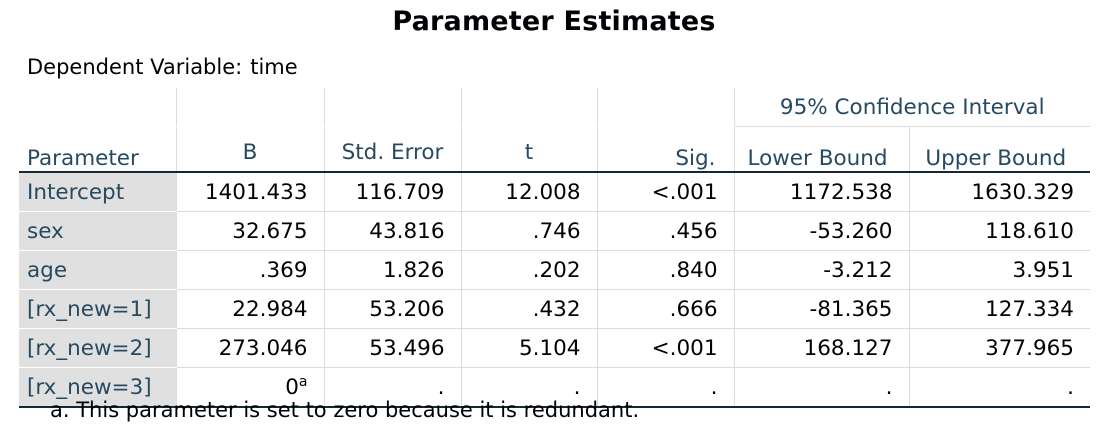  I want to click on header-b: B, so click(249, 149).